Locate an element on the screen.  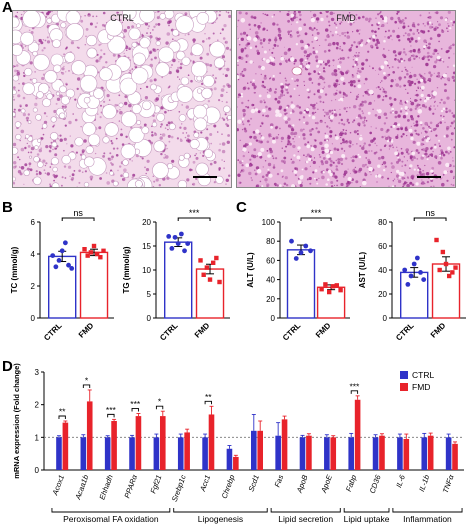
x-tick-label: ApoE is located at coordinates (326, 484).